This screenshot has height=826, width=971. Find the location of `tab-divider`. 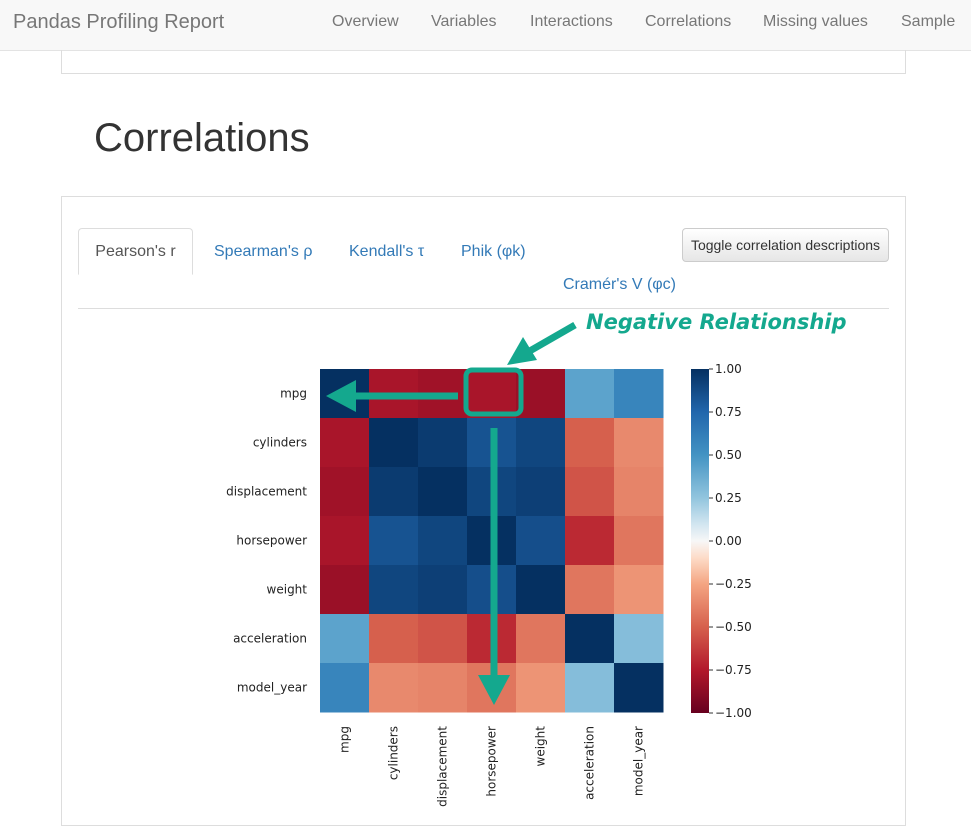

tab-divider is located at coordinates (483, 308).